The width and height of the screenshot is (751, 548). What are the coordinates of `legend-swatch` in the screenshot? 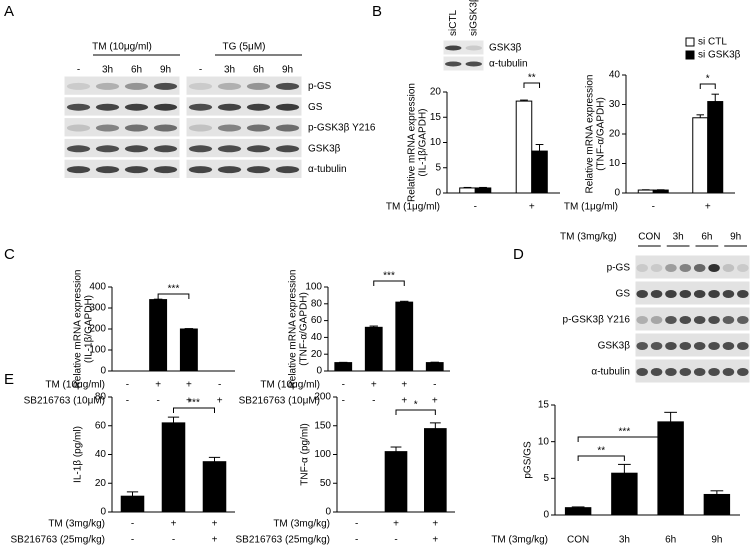 It's located at (690, 55).